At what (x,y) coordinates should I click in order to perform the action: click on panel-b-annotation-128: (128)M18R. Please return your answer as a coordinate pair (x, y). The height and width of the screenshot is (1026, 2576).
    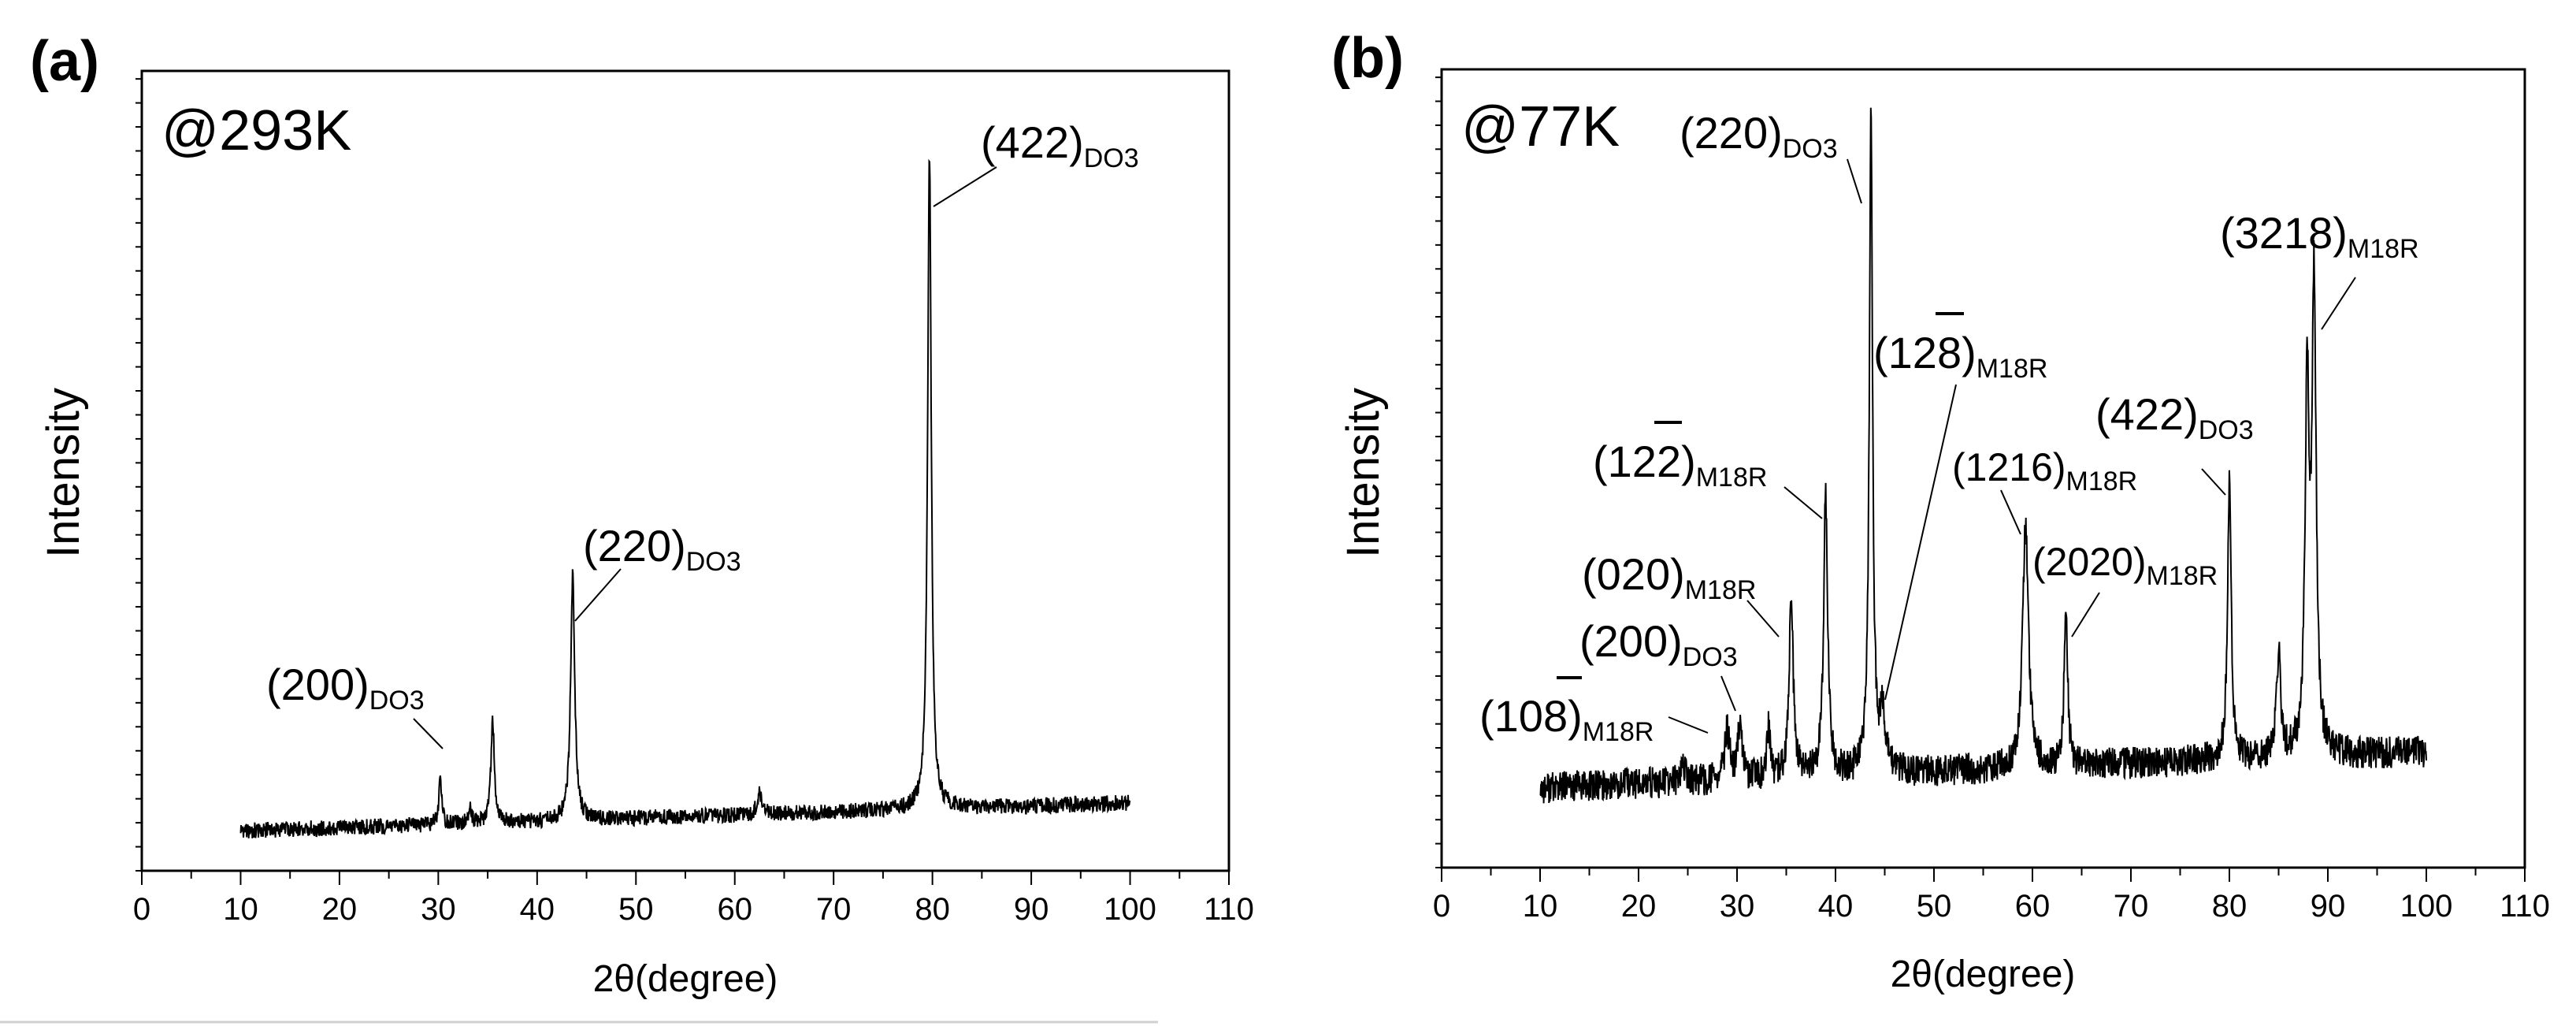
    Looking at the image, I should click on (1960, 507).